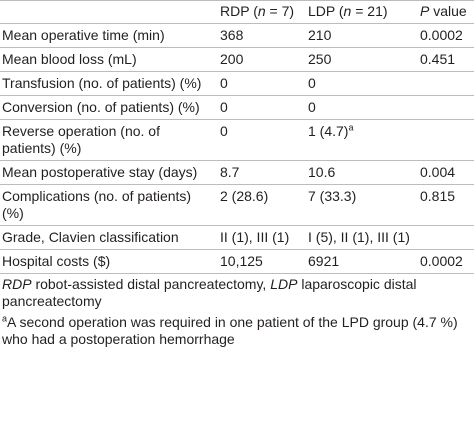 Image resolution: width=474 pixels, height=423 pixels. I want to click on italic-text: LDP, so click(284, 284).